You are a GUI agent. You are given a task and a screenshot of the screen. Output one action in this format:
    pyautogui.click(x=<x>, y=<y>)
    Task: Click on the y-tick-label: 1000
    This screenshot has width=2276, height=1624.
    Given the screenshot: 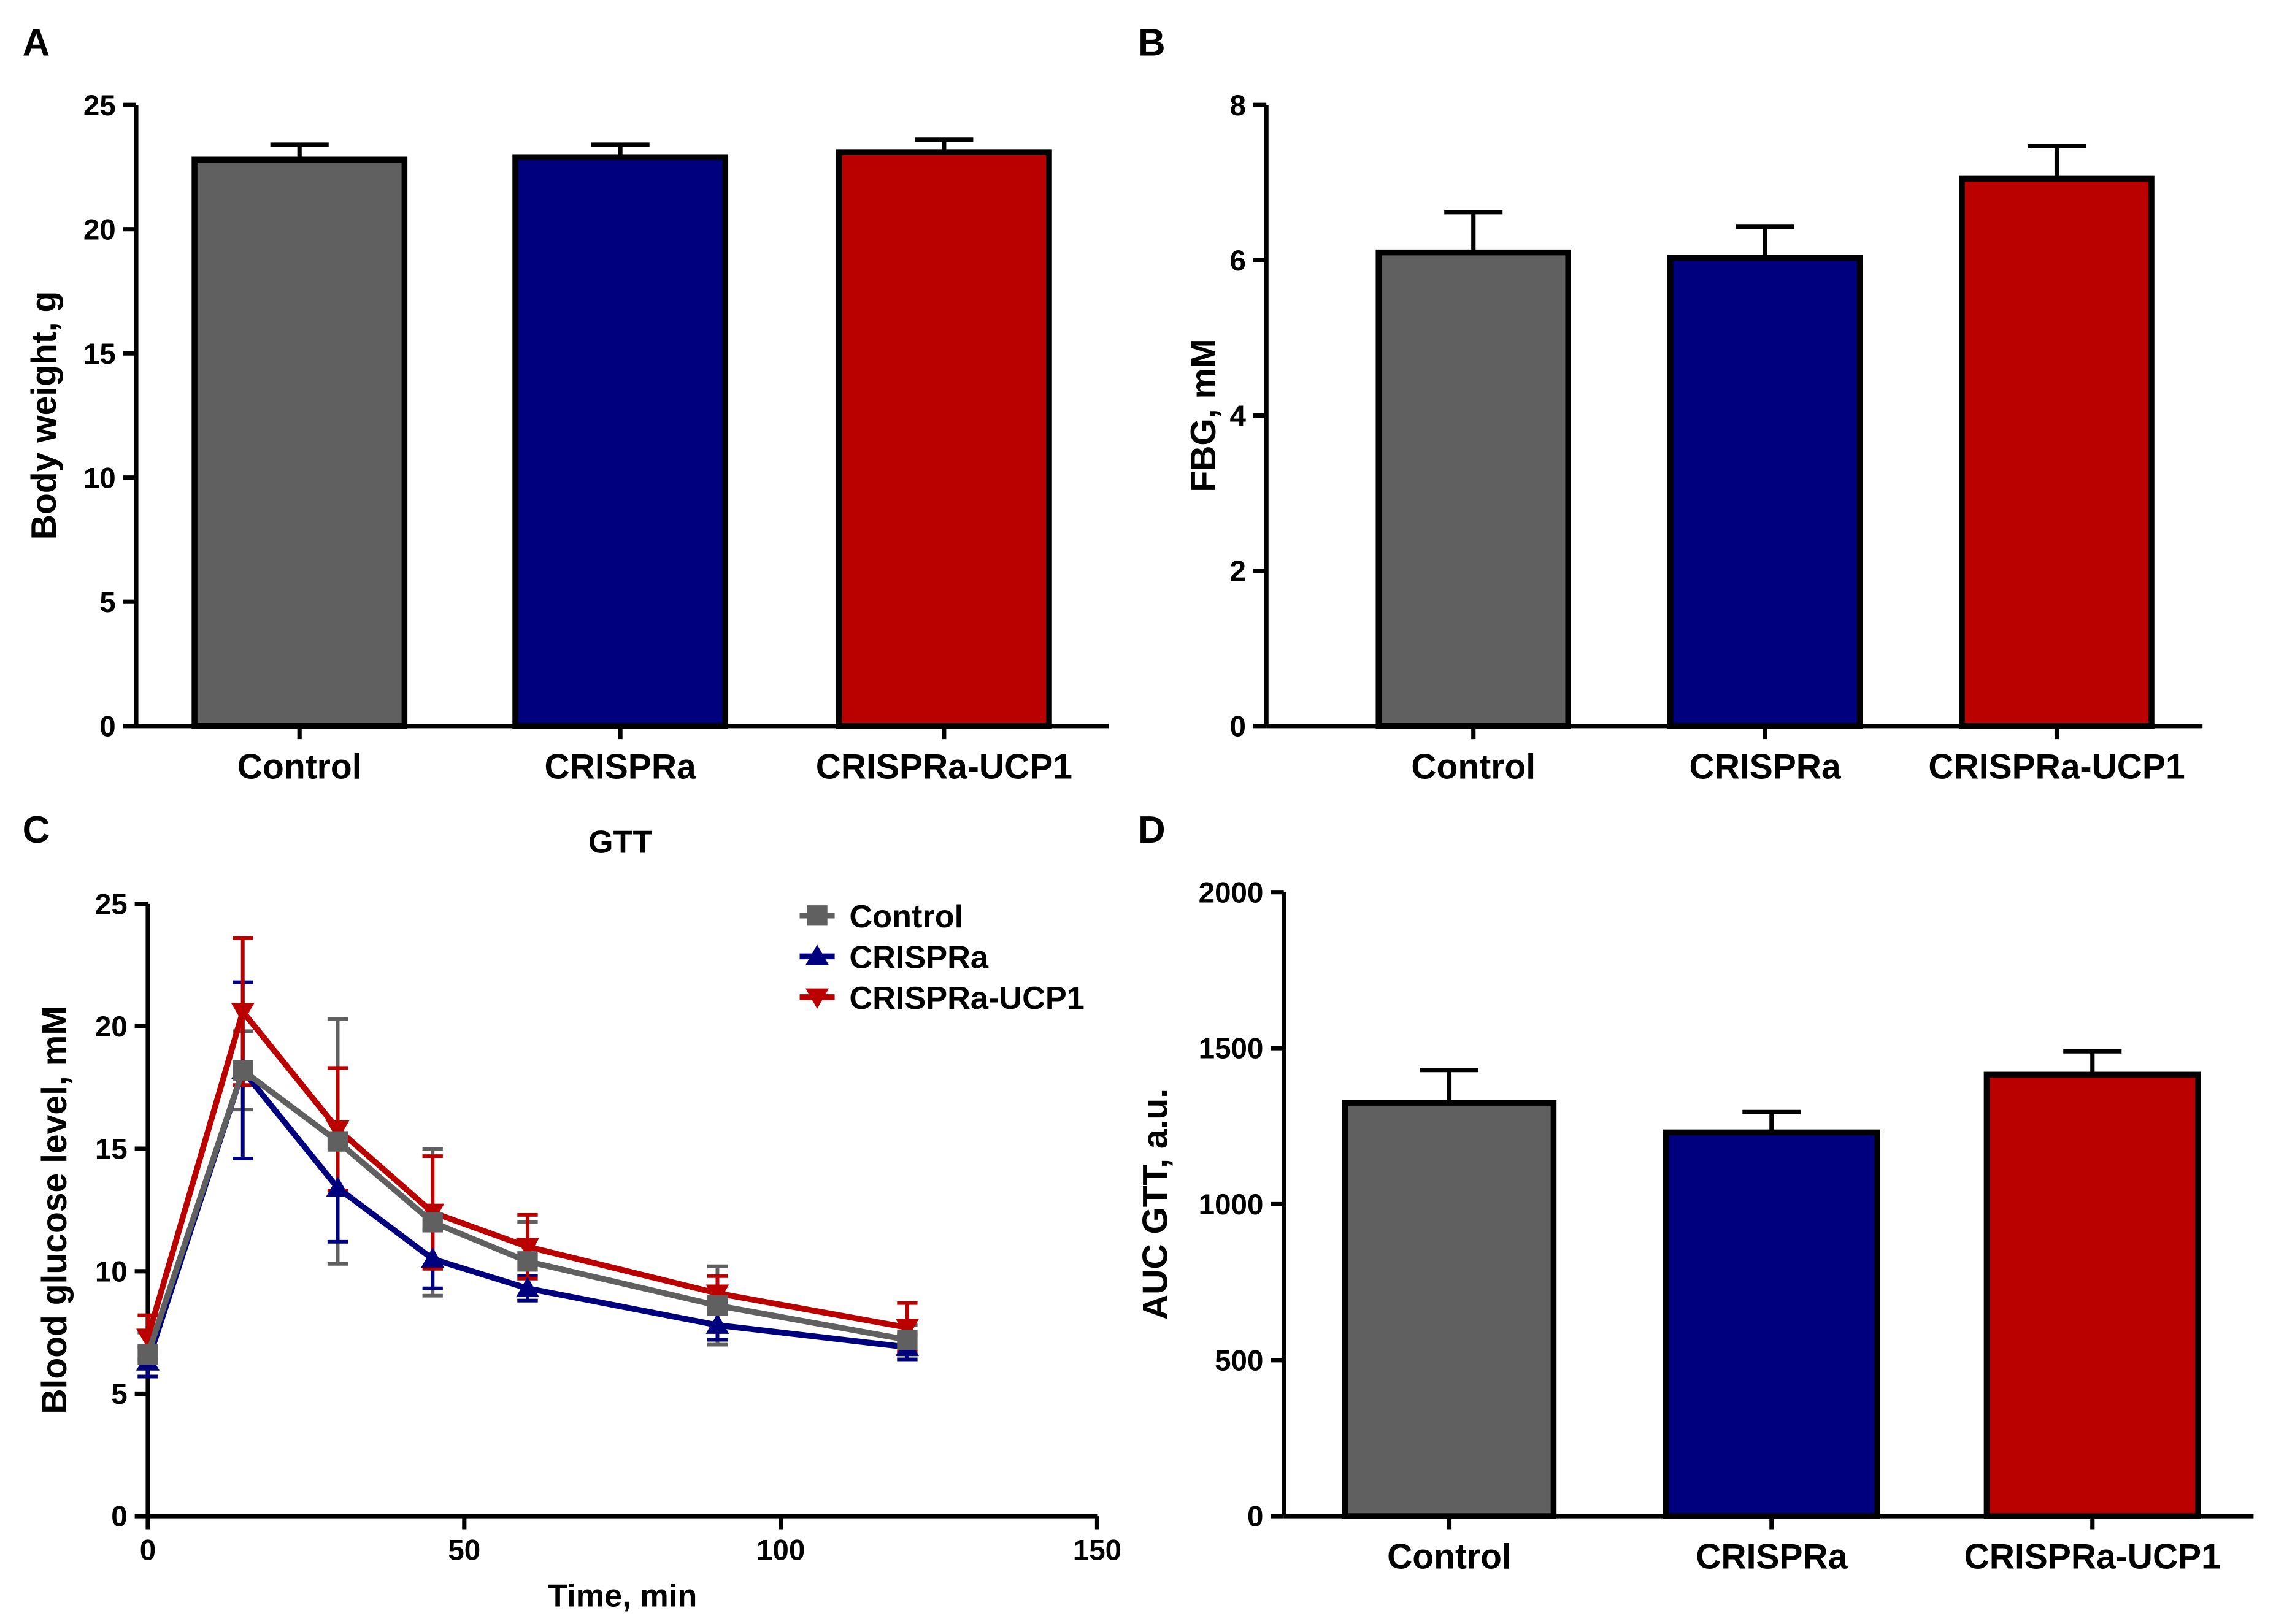 What is the action you would take?
    pyautogui.click(x=1231, y=1205)
    